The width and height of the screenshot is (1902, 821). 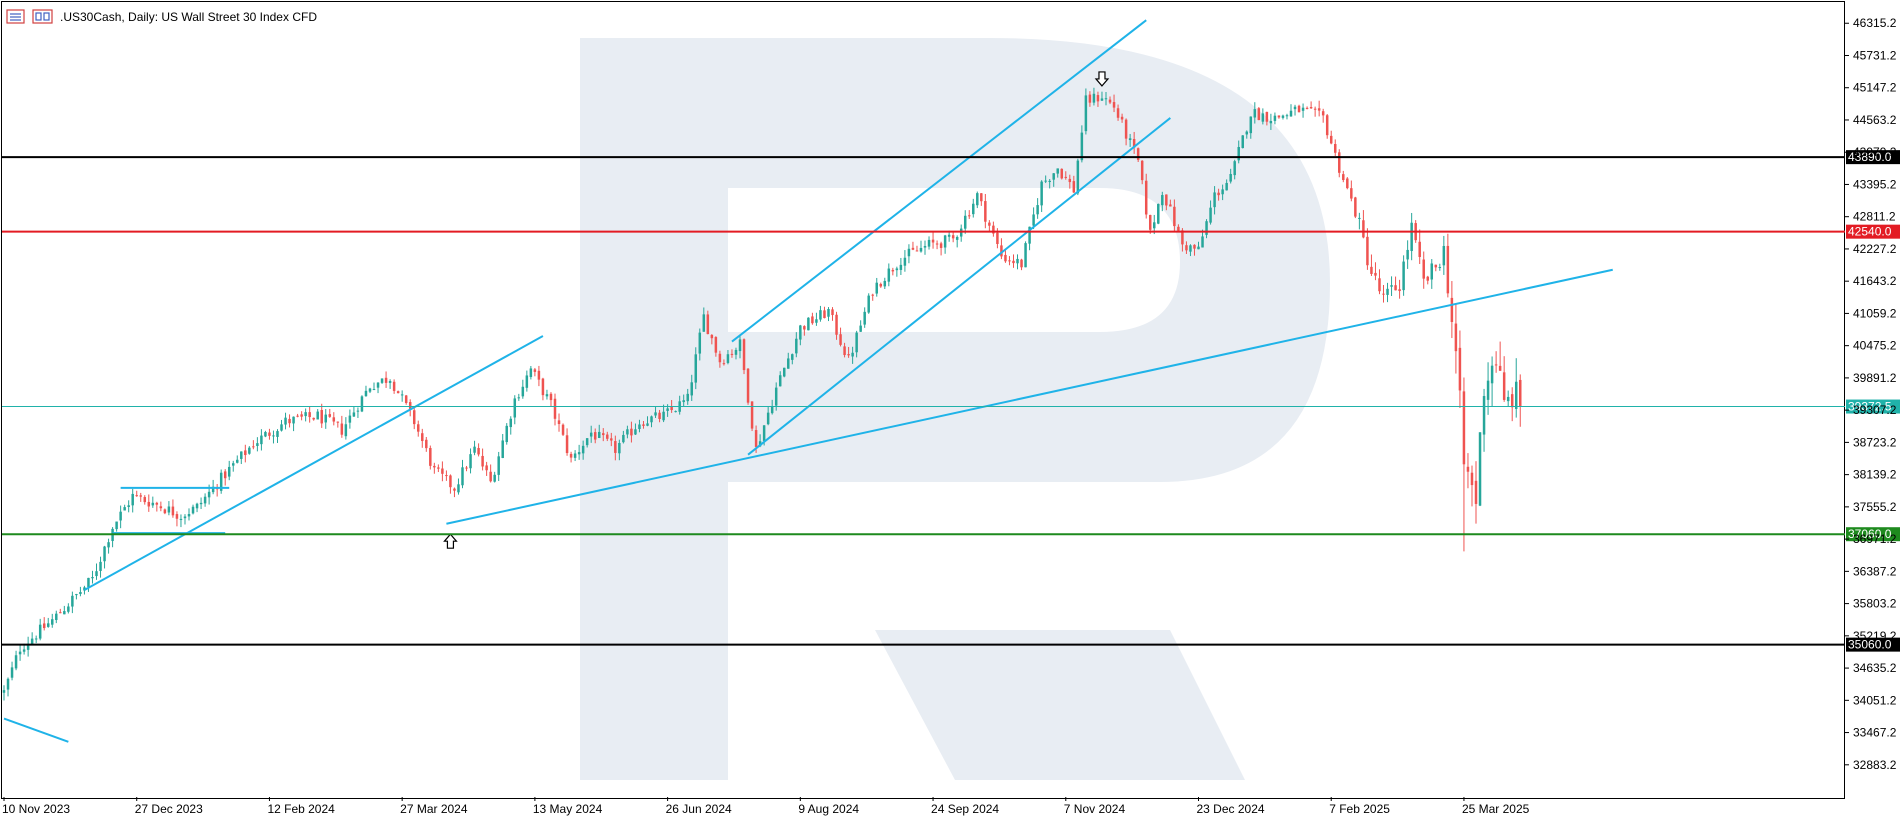 I want to click on channel-lower-line, so click(x=959, y=286).